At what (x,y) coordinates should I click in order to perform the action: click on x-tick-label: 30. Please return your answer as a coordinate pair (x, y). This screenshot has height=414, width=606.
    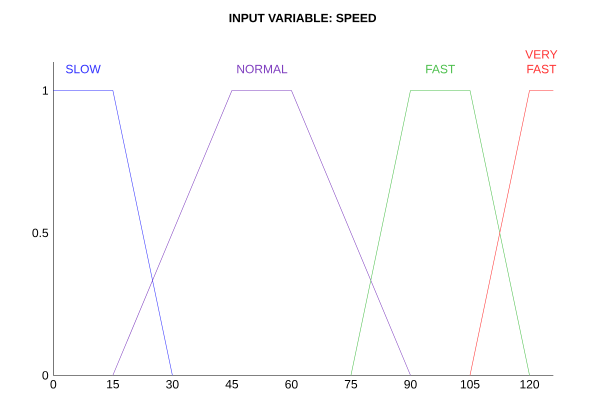
    Looking at the image, I should click on (172, 384).